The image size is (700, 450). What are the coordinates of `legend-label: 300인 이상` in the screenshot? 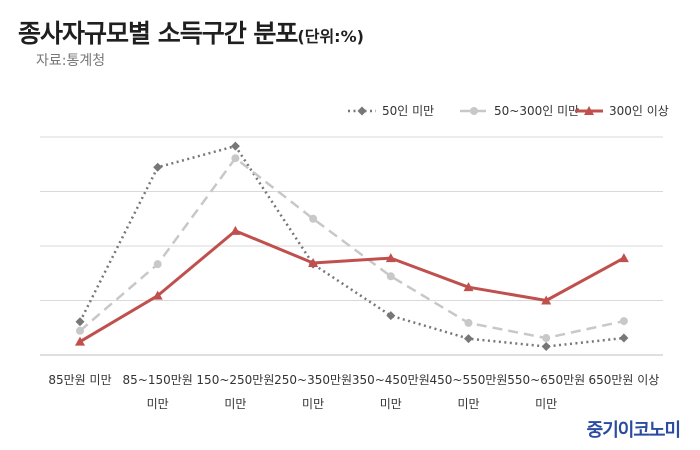 It's located at (639, 111).